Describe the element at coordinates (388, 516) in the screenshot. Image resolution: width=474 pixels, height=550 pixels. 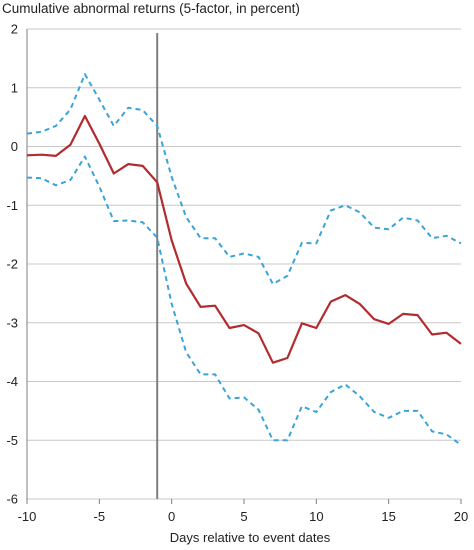
I see `x-tick-label: 15` at that location.